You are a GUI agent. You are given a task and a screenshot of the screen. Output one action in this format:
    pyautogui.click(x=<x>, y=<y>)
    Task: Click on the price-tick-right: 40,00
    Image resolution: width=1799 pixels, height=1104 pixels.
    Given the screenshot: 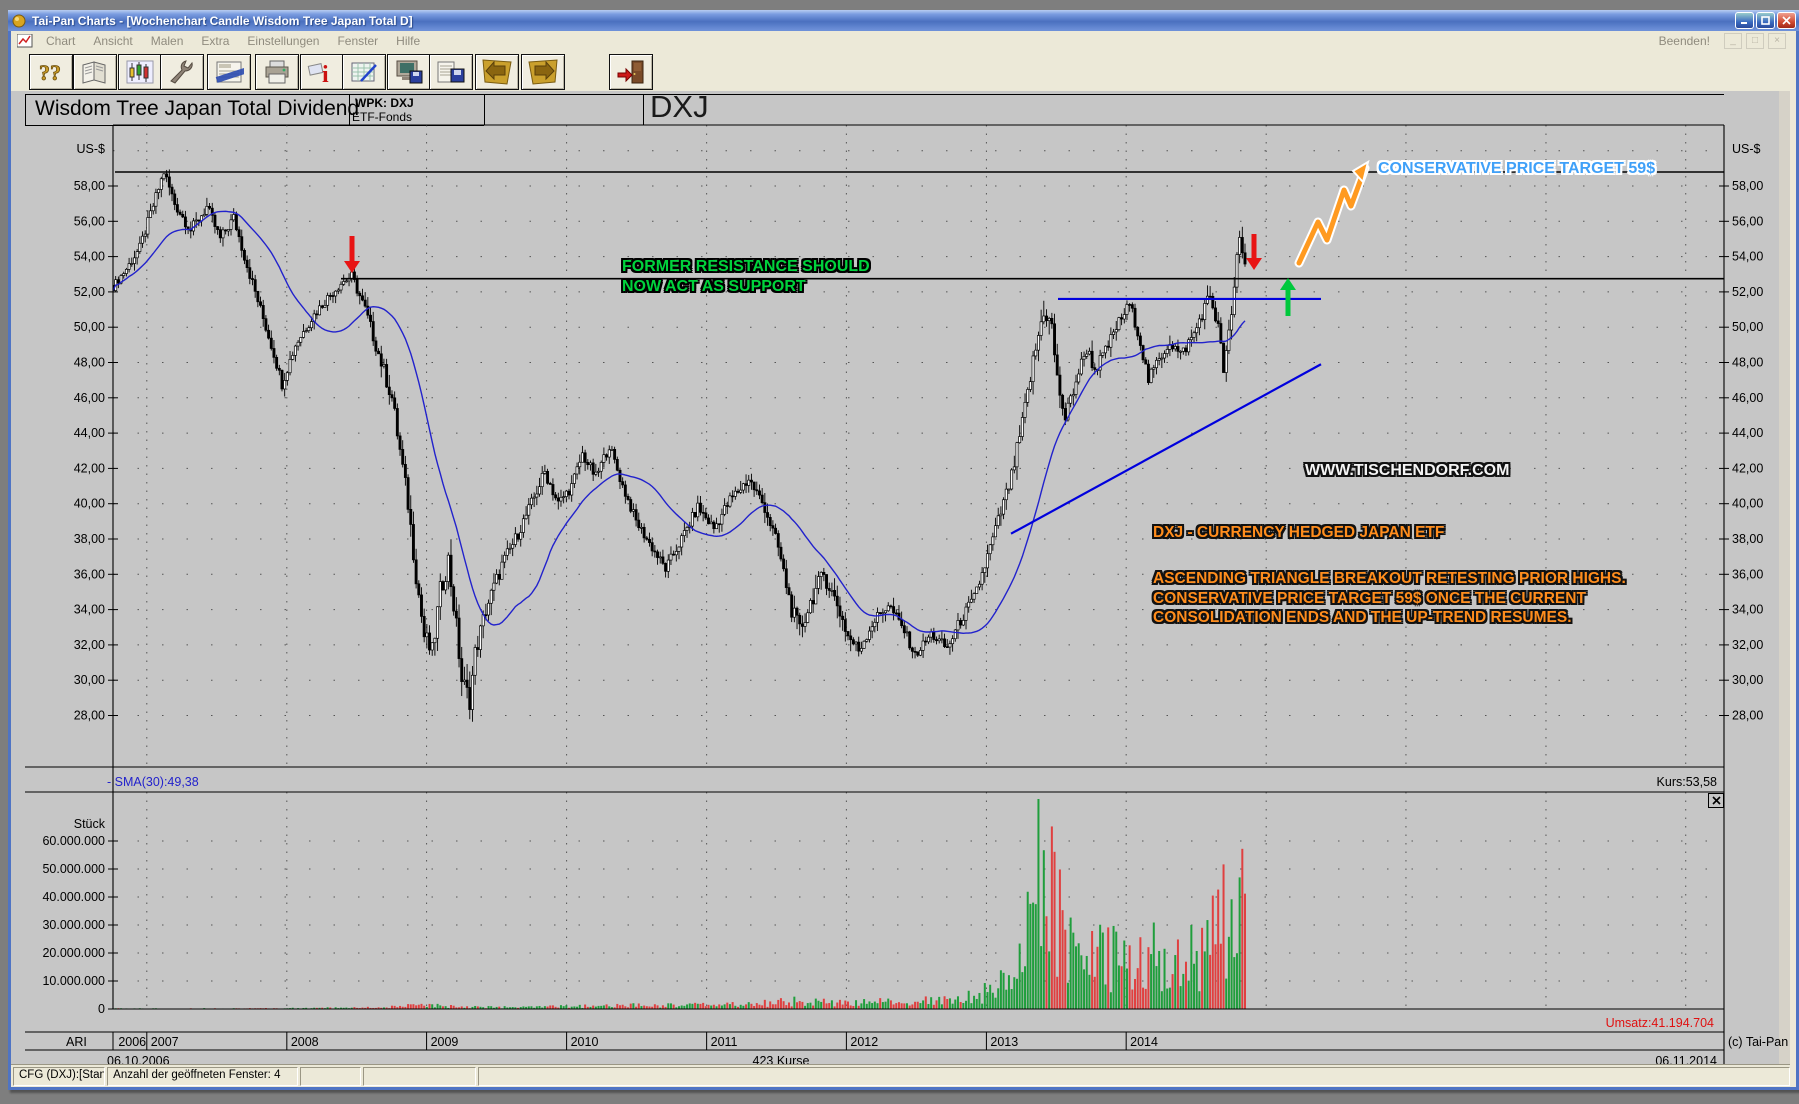 What is the action you would take?
    pyautogui.click(x=1747, y=504)
    